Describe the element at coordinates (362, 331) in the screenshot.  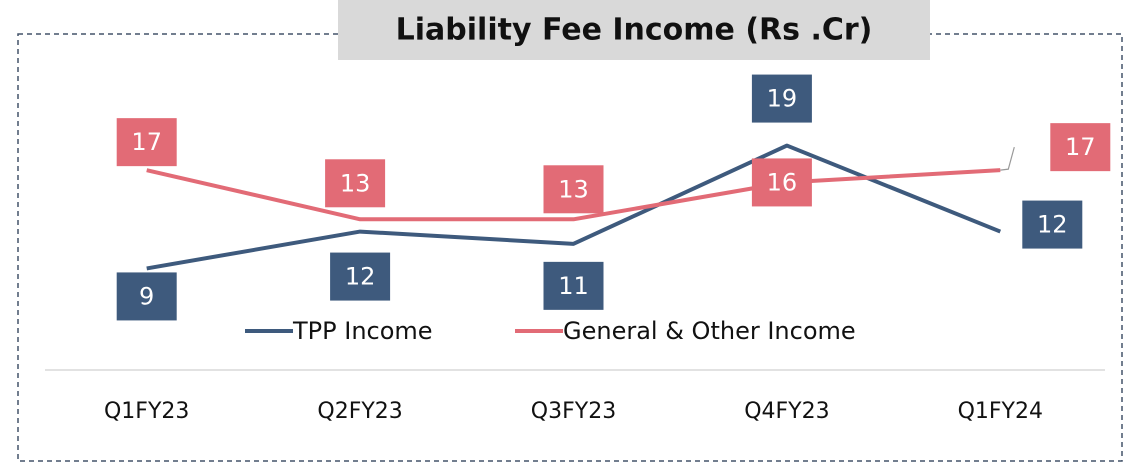
I see `legend-label: TPP Income` at that location.